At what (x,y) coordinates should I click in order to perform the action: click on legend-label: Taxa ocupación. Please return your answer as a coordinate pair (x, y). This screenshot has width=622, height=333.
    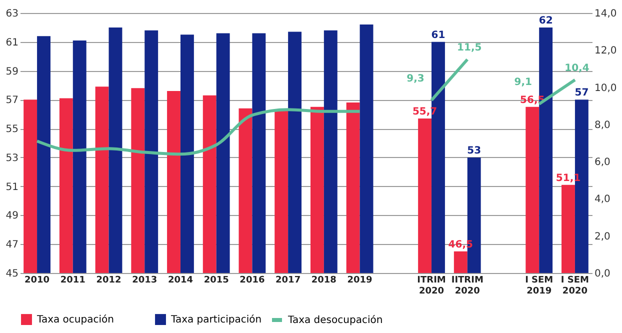
    Looking at the image, I should click on (75, 320).